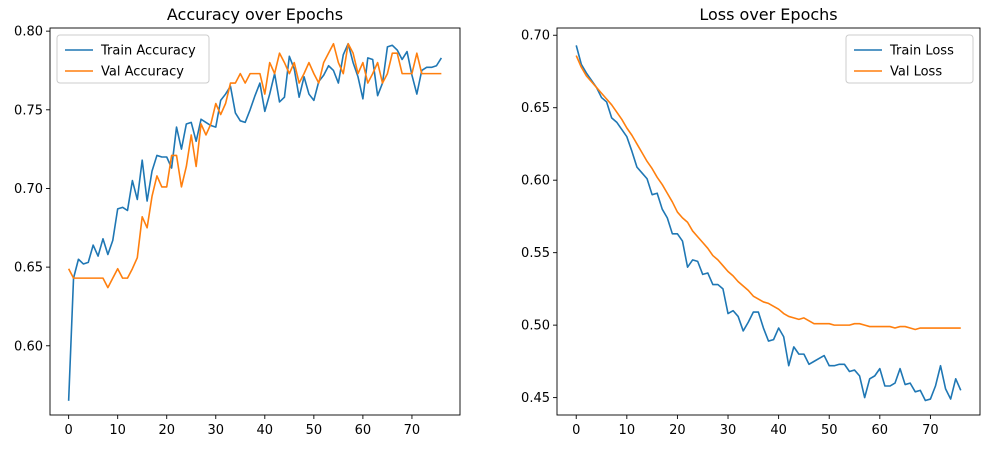 This screenshot has height=451, width=990. What do you see at coordinates (768, 14) in the screenshot?
I see `loss-chart-title: Loss over Epochs` at bounding box center [768, 14].